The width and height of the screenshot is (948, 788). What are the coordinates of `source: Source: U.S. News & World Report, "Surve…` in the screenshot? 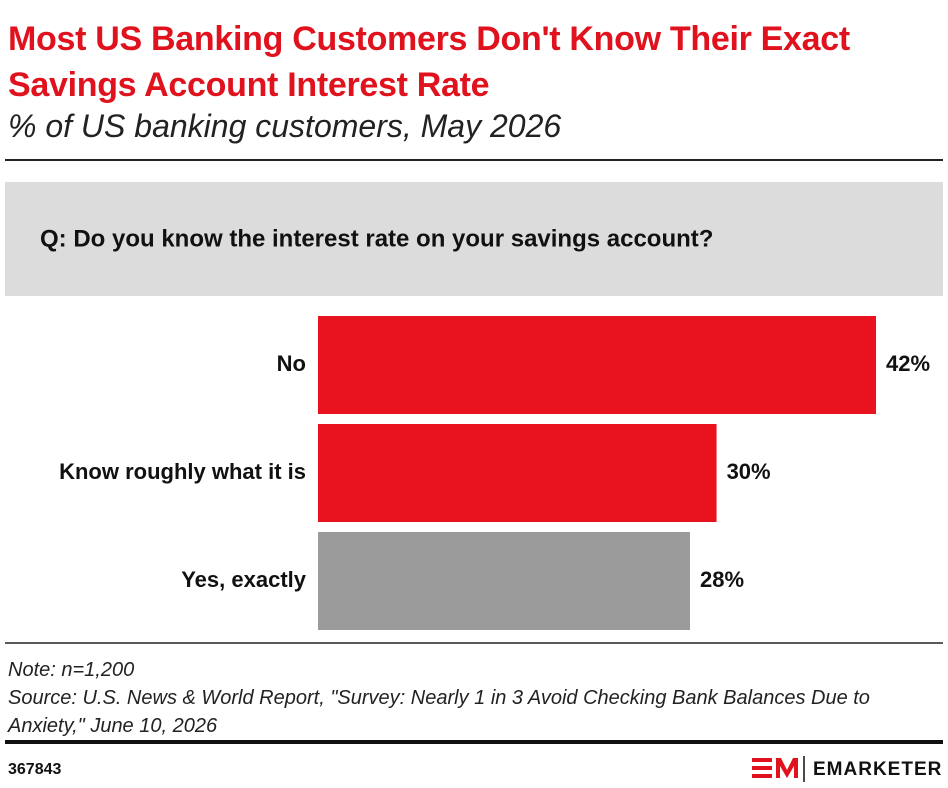 It's located at (439, 712).